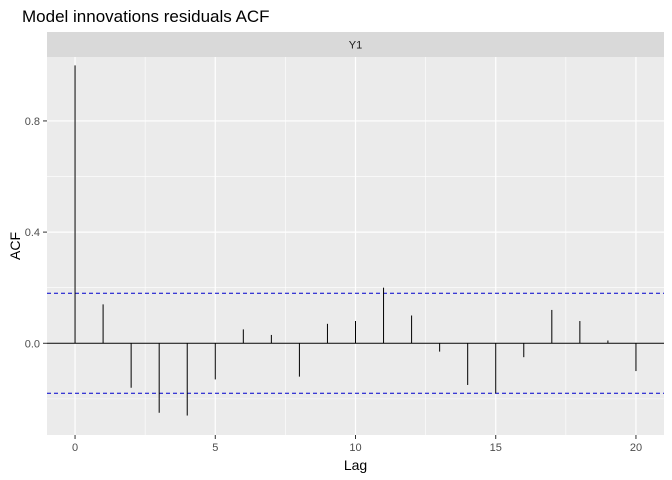 Image resolution: width=672 pixels, height=480 pixels. What do you see at coordinates (32, 233) in the screenshot?
I see `y-tick-label: 0.4` at bounding box center [32, 233].